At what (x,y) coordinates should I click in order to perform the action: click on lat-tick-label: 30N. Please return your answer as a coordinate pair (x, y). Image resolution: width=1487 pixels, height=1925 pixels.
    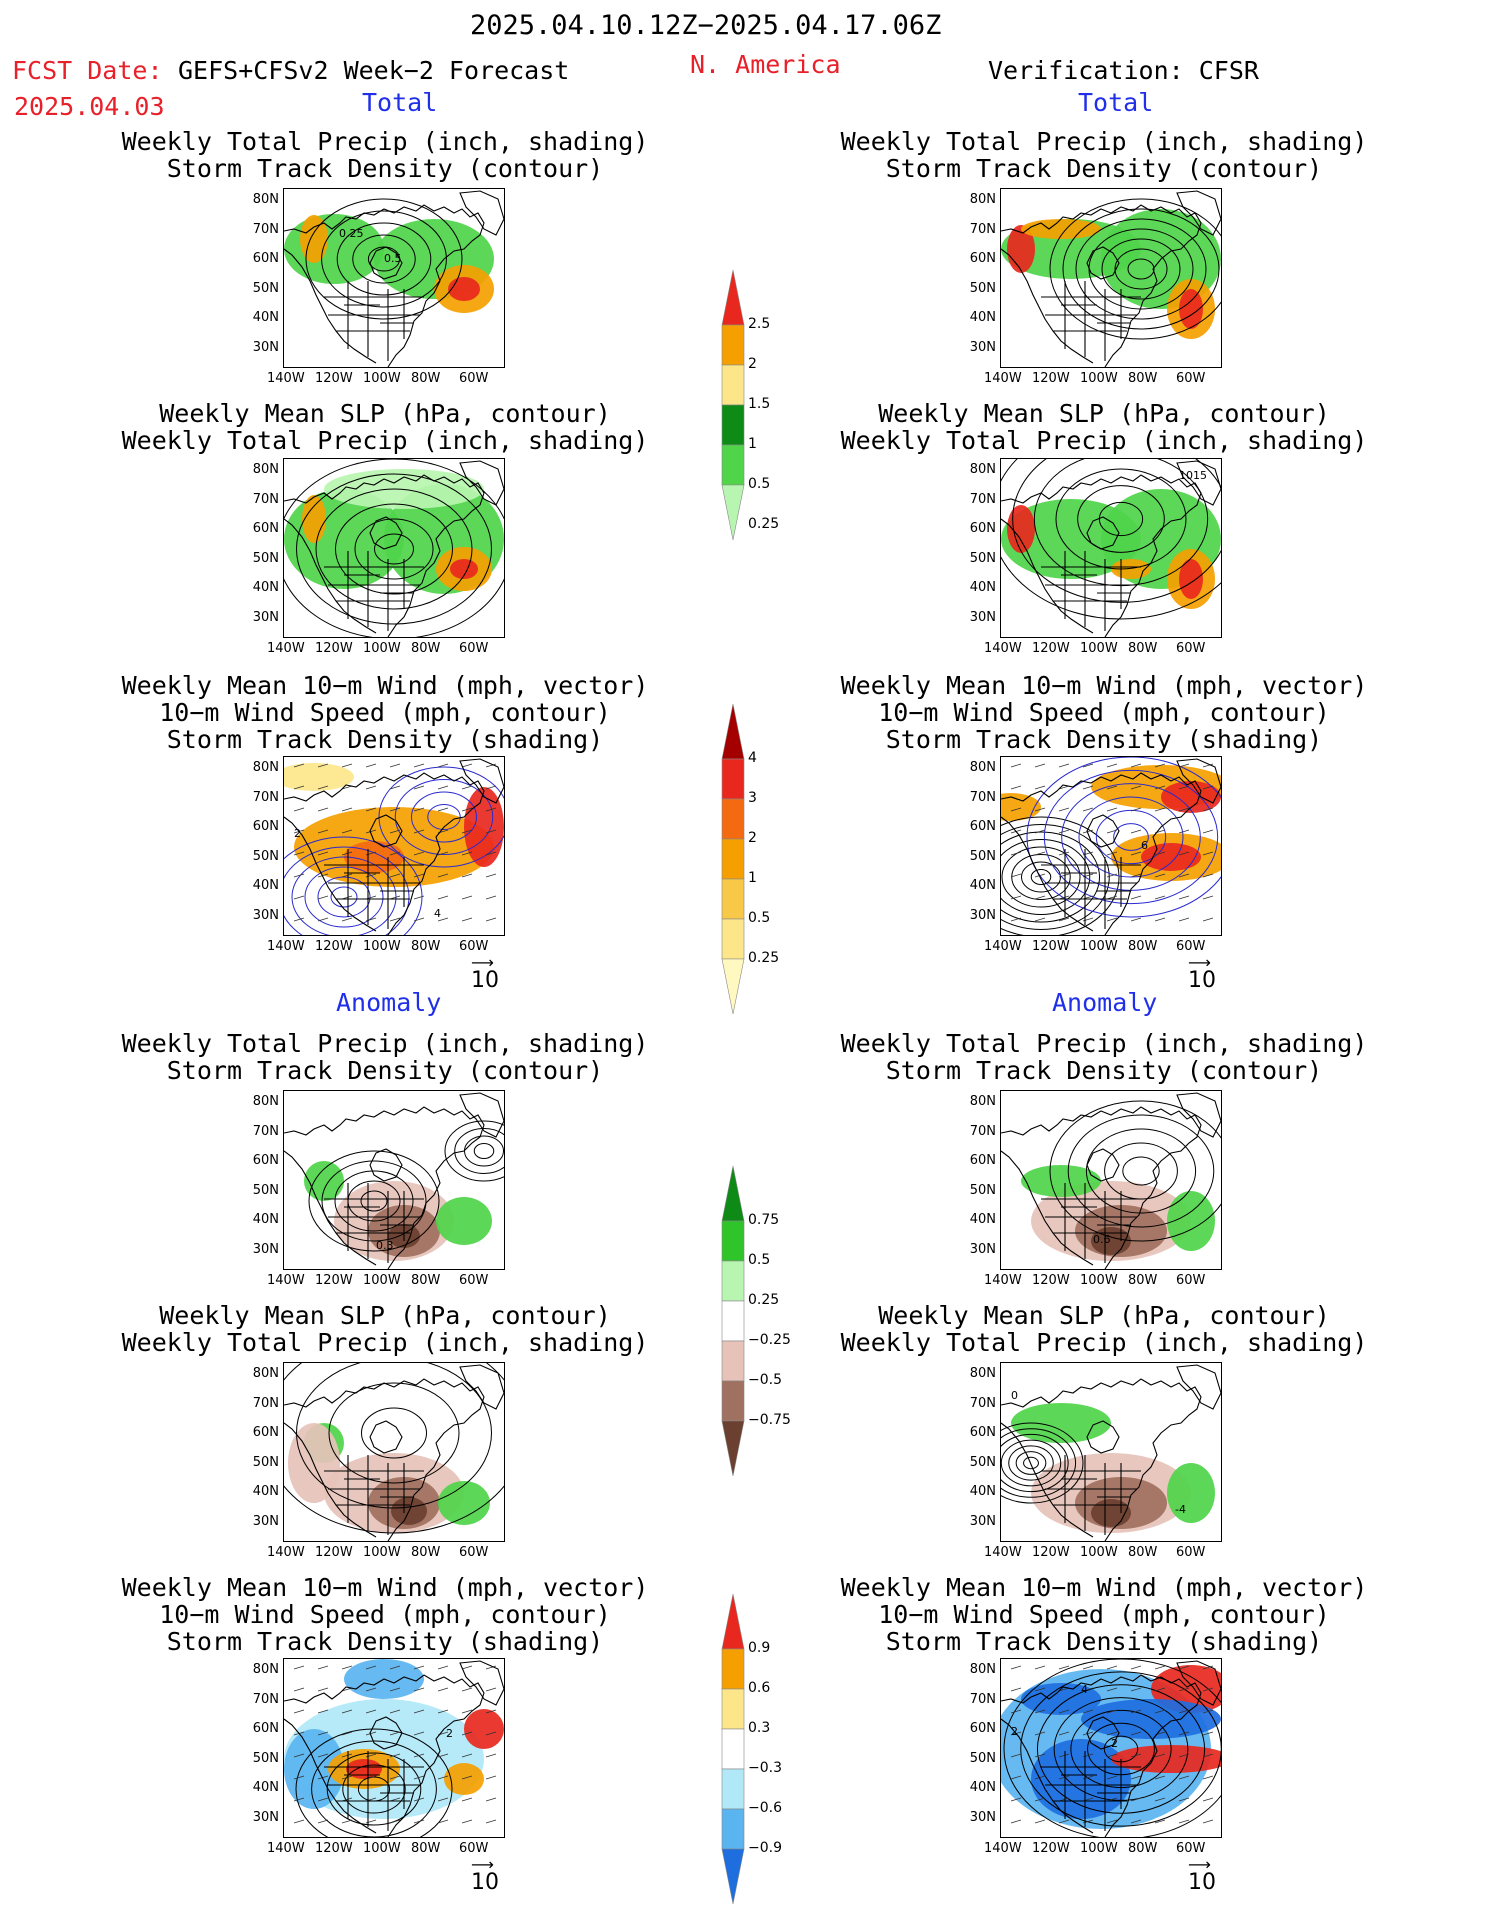
    Looking at the image, I should click on (982, 1521).